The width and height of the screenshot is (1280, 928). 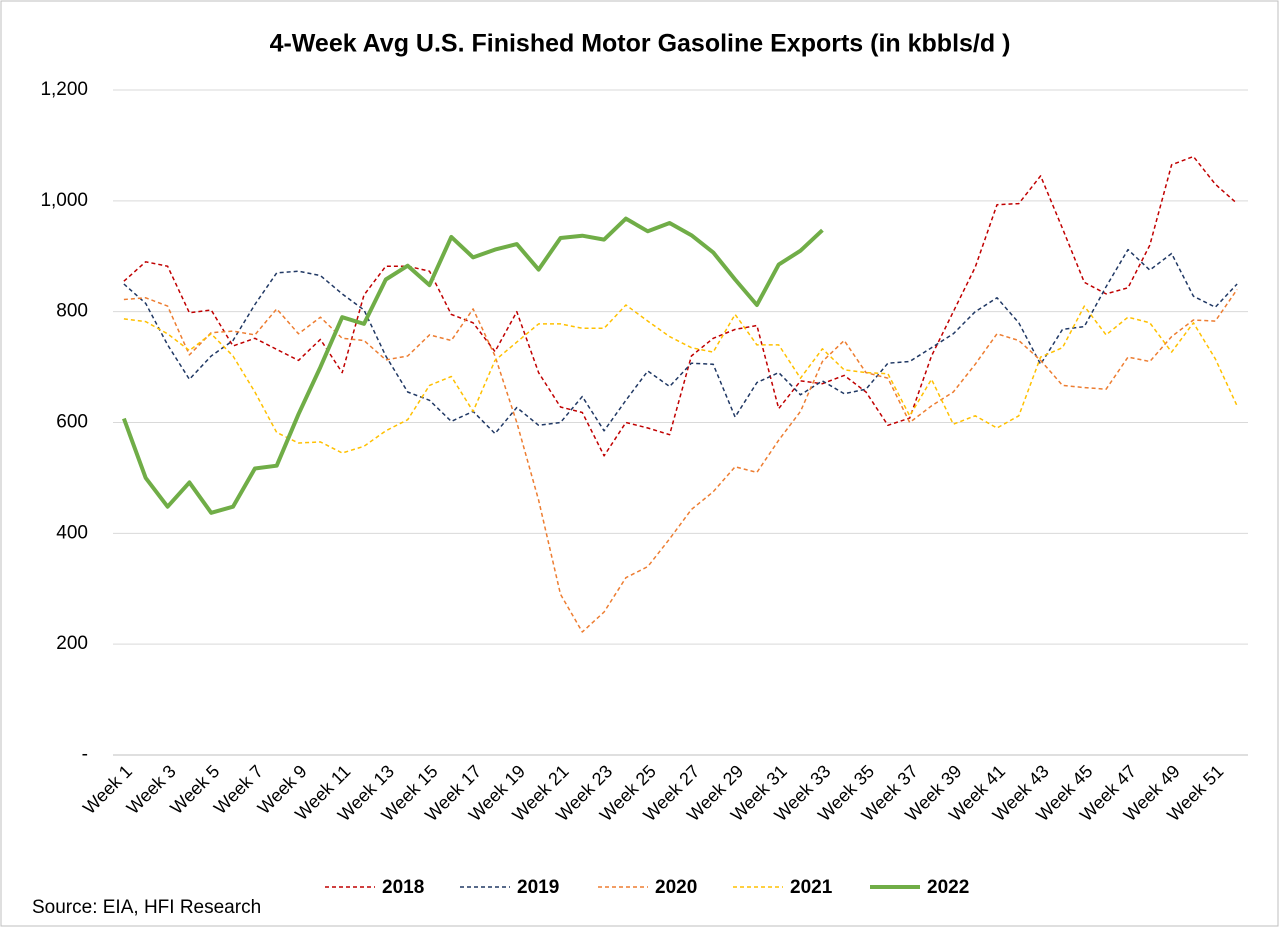 I want to click on source-note: Source: EIA, HFI Research, so click(x=146, y=907).